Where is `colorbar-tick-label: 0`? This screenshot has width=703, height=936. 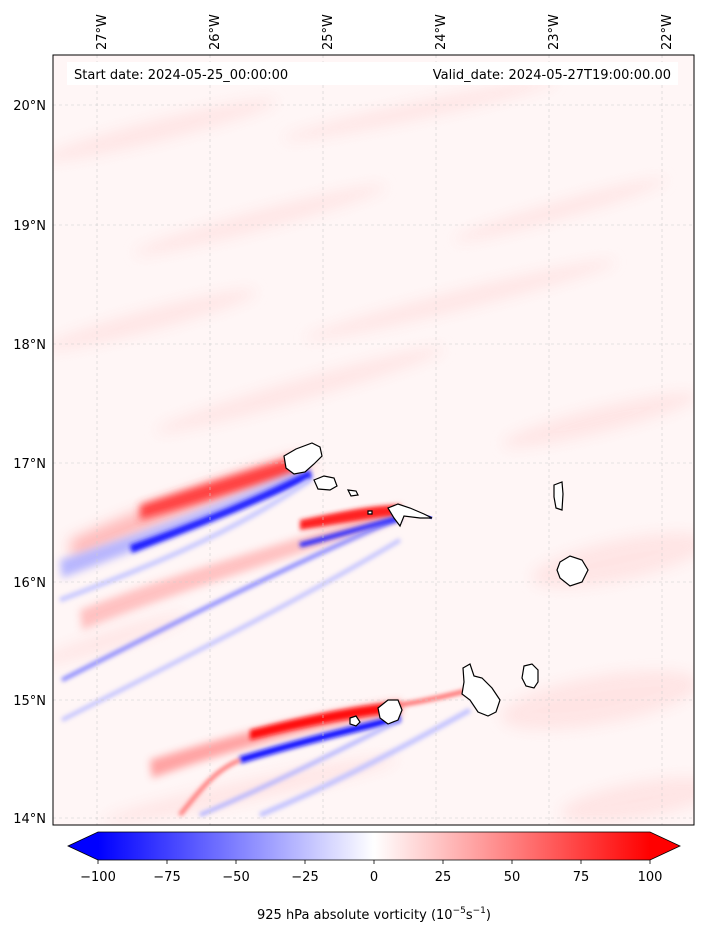
colorbar-tick-label: 0 is located at coordinates (374, 877).